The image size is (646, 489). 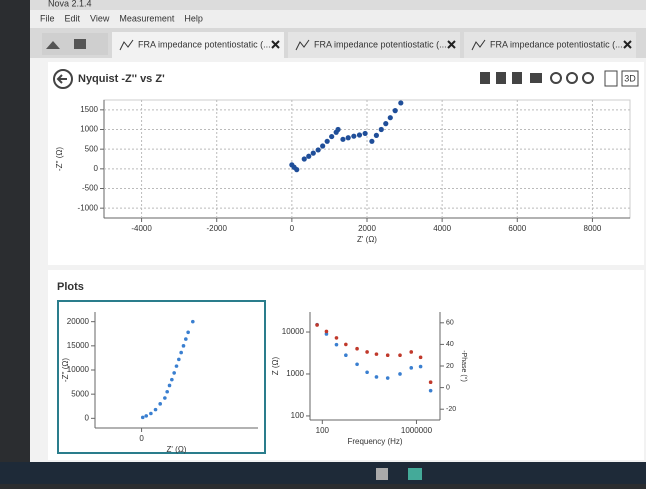 I want to click on home-icon, so click(x=53, y=45).